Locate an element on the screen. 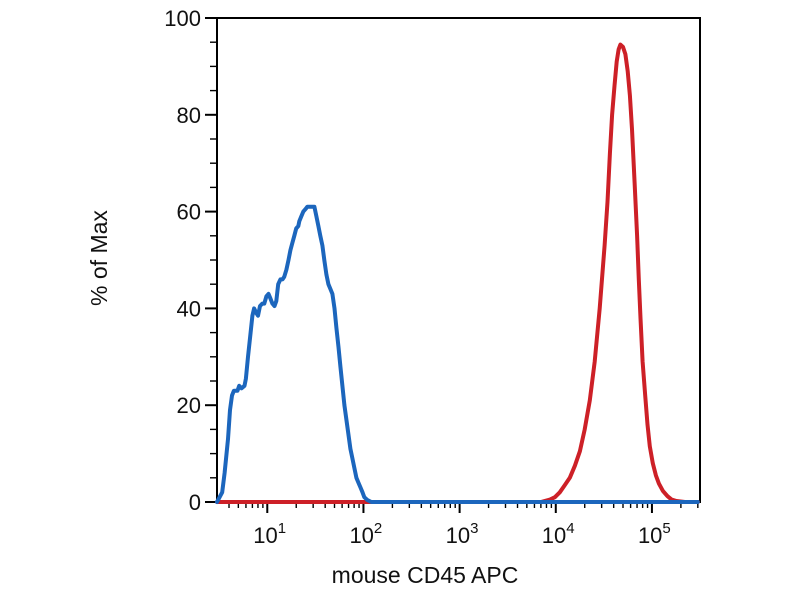  x-tick-label: 10² is located at coordinates (365, 534).